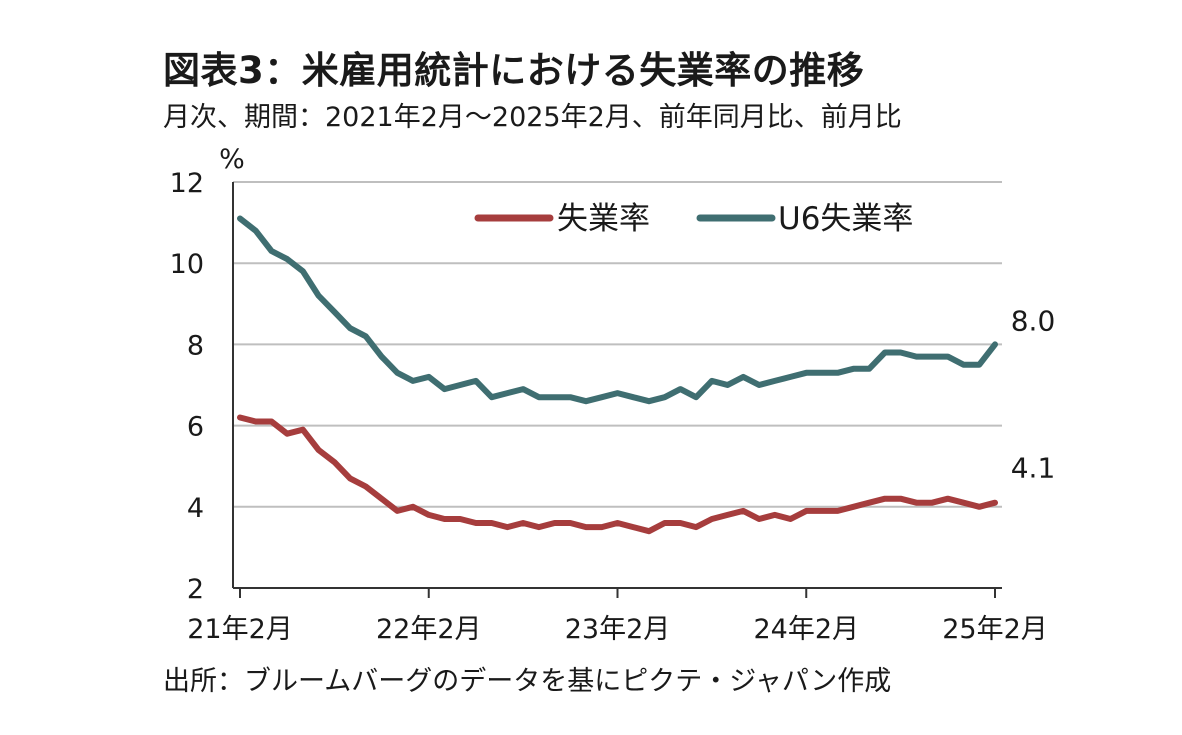 The height and width of the screenshot is (735, 1182). I want to click on x-tick-label: 23年2月, so click(618, 629).